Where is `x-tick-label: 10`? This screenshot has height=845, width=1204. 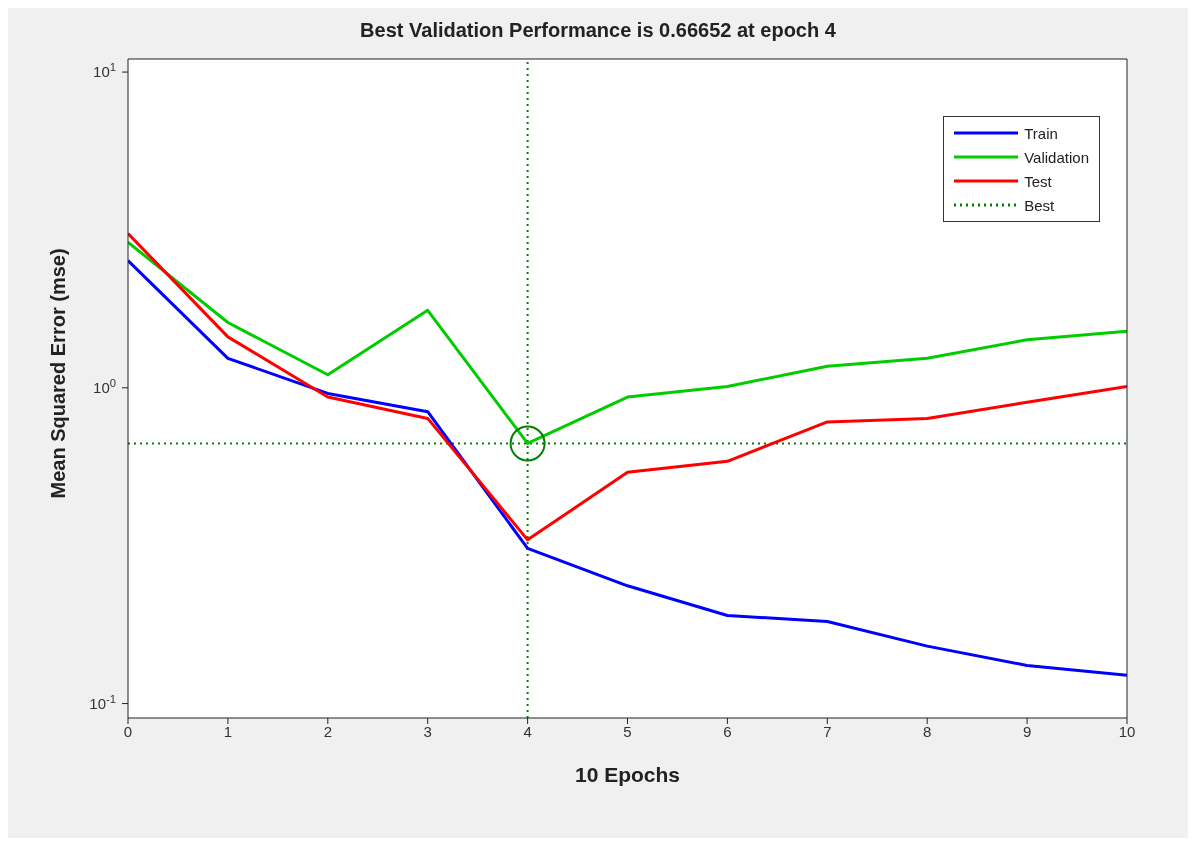 x-tick-label: 10 is located at coordinates (1127, 731).